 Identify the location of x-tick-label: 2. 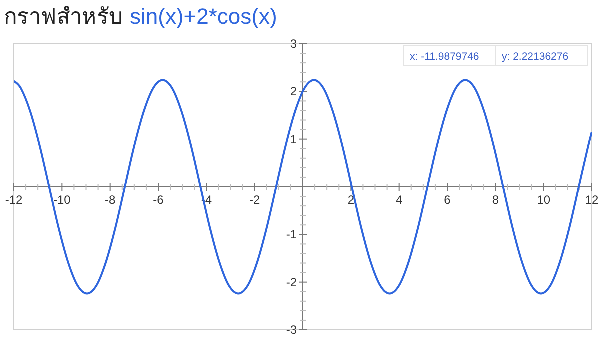
(351, 200).